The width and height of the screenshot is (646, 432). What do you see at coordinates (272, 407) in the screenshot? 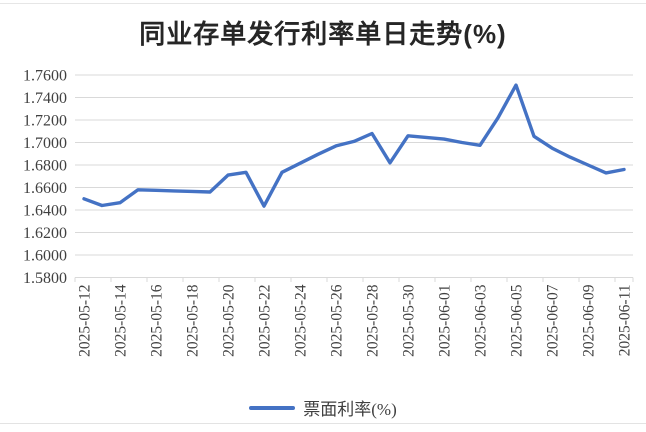
I see `legend-line-swatch` at bounding box center [272, 407].